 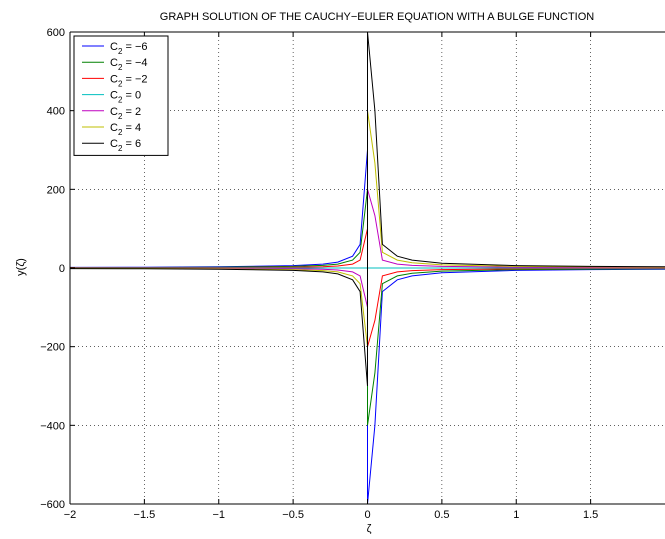 I want to click on y-tick-label: 200, so click(x=56, y=190).